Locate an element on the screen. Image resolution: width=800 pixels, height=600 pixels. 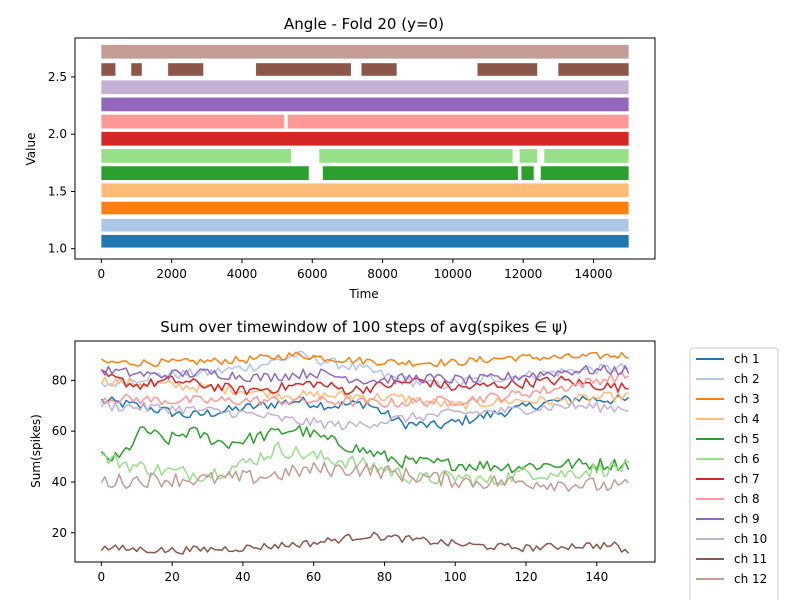
top-y-tick-label: 2.5 is located at coordinates (57, 77).